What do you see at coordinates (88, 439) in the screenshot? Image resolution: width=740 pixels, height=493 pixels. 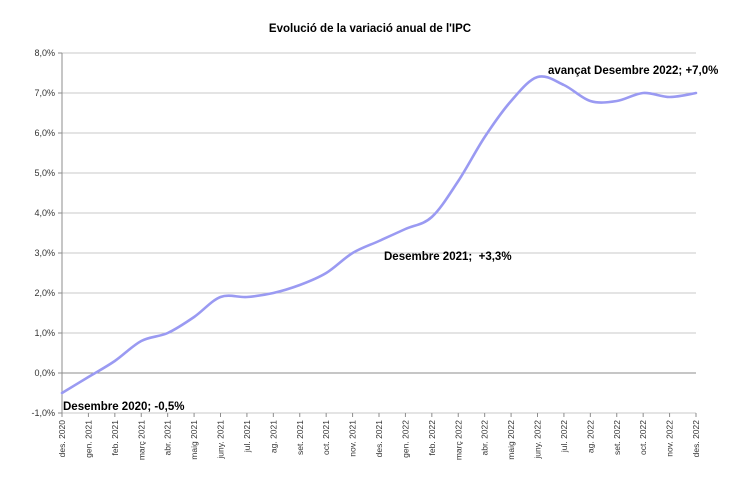 I see `x-axis-label: gen. 2021` at bounding box center [88, 439].